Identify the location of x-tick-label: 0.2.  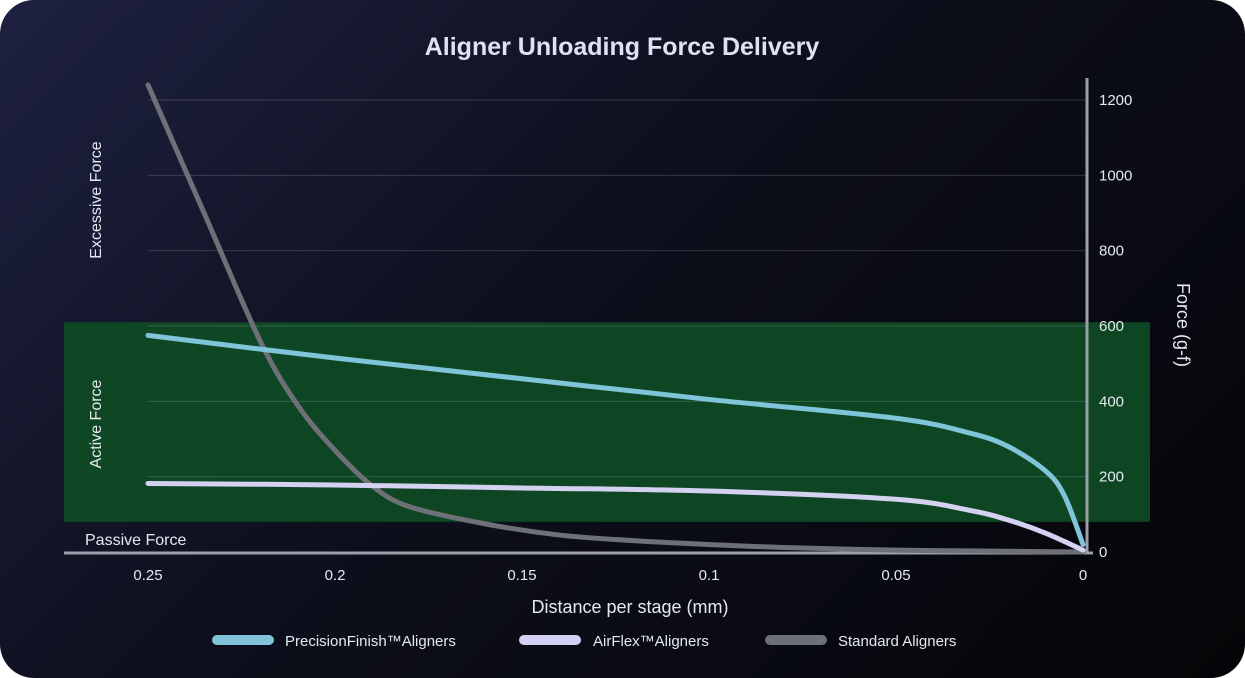
(335, 575).